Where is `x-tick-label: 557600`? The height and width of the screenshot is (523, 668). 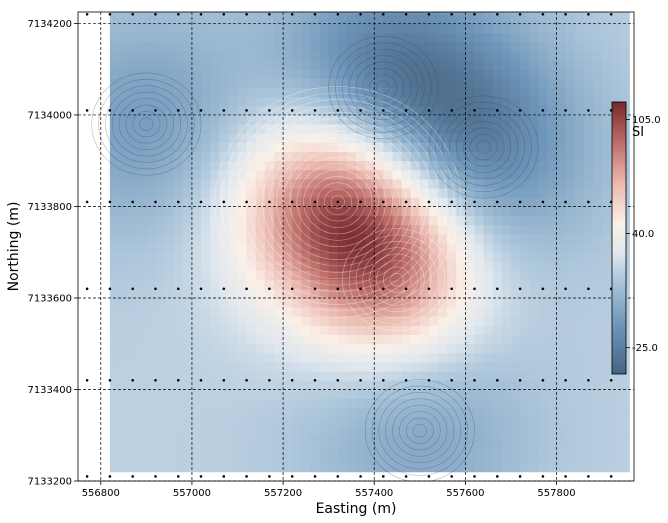
x-tick-label: 557600 is located at coordinates (465, 493).